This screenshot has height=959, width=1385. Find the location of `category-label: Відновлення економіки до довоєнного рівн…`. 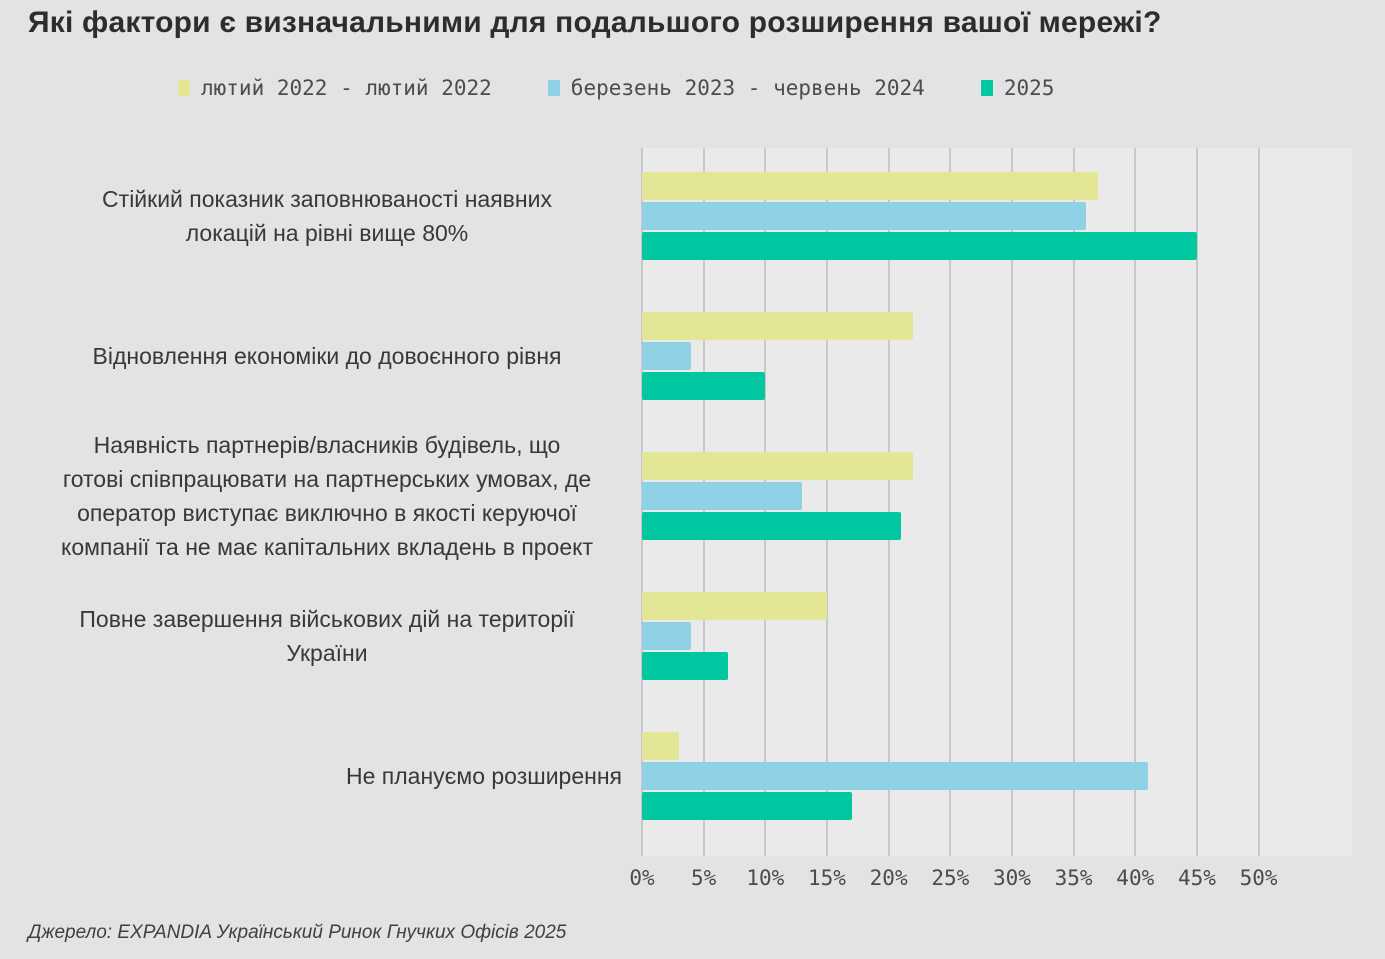

category-label: Відновлення економіки до довоєнного рівн… is located at coordinates (327, 356).